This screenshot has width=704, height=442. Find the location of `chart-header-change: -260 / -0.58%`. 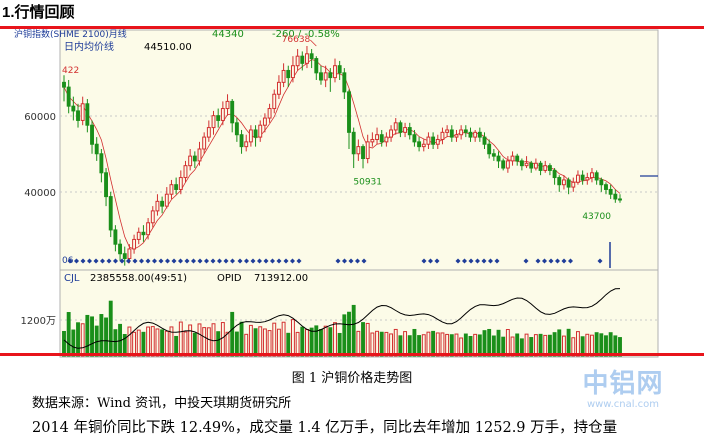

chart-header-change: -260 / -0.58% is located at coordinates (306, 34).